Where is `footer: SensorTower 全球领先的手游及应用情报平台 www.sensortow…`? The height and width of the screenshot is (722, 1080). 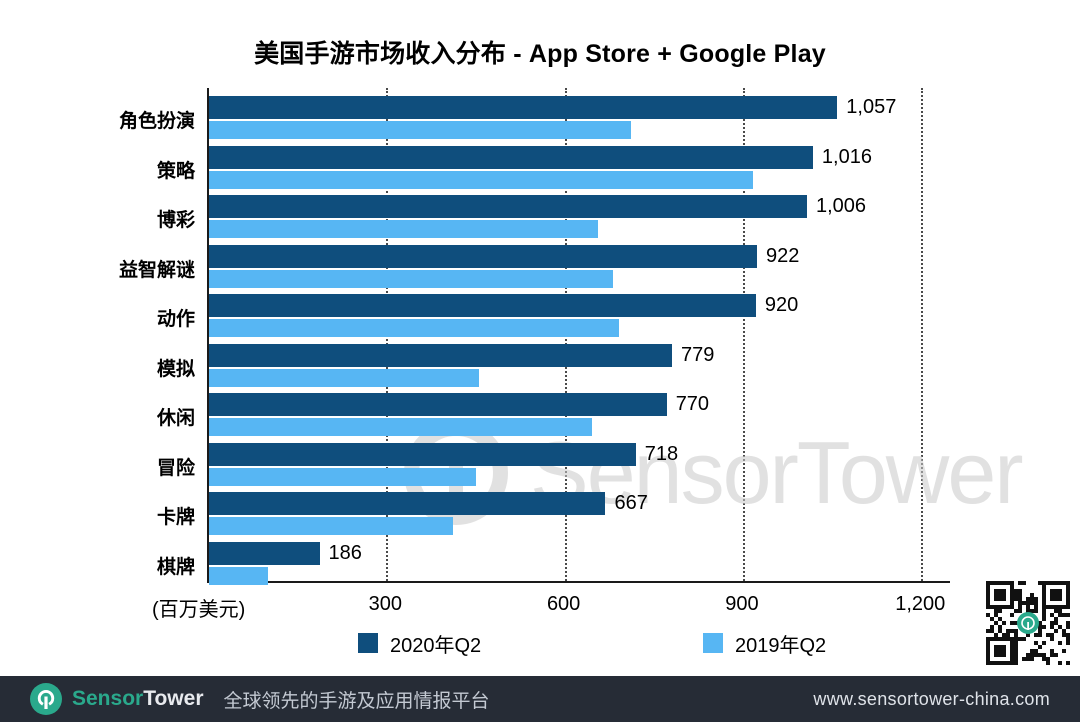 footer: SensorTower 全球领先的手游及应用情报平台 www.sensortow… is located at coordinates (540, 699).